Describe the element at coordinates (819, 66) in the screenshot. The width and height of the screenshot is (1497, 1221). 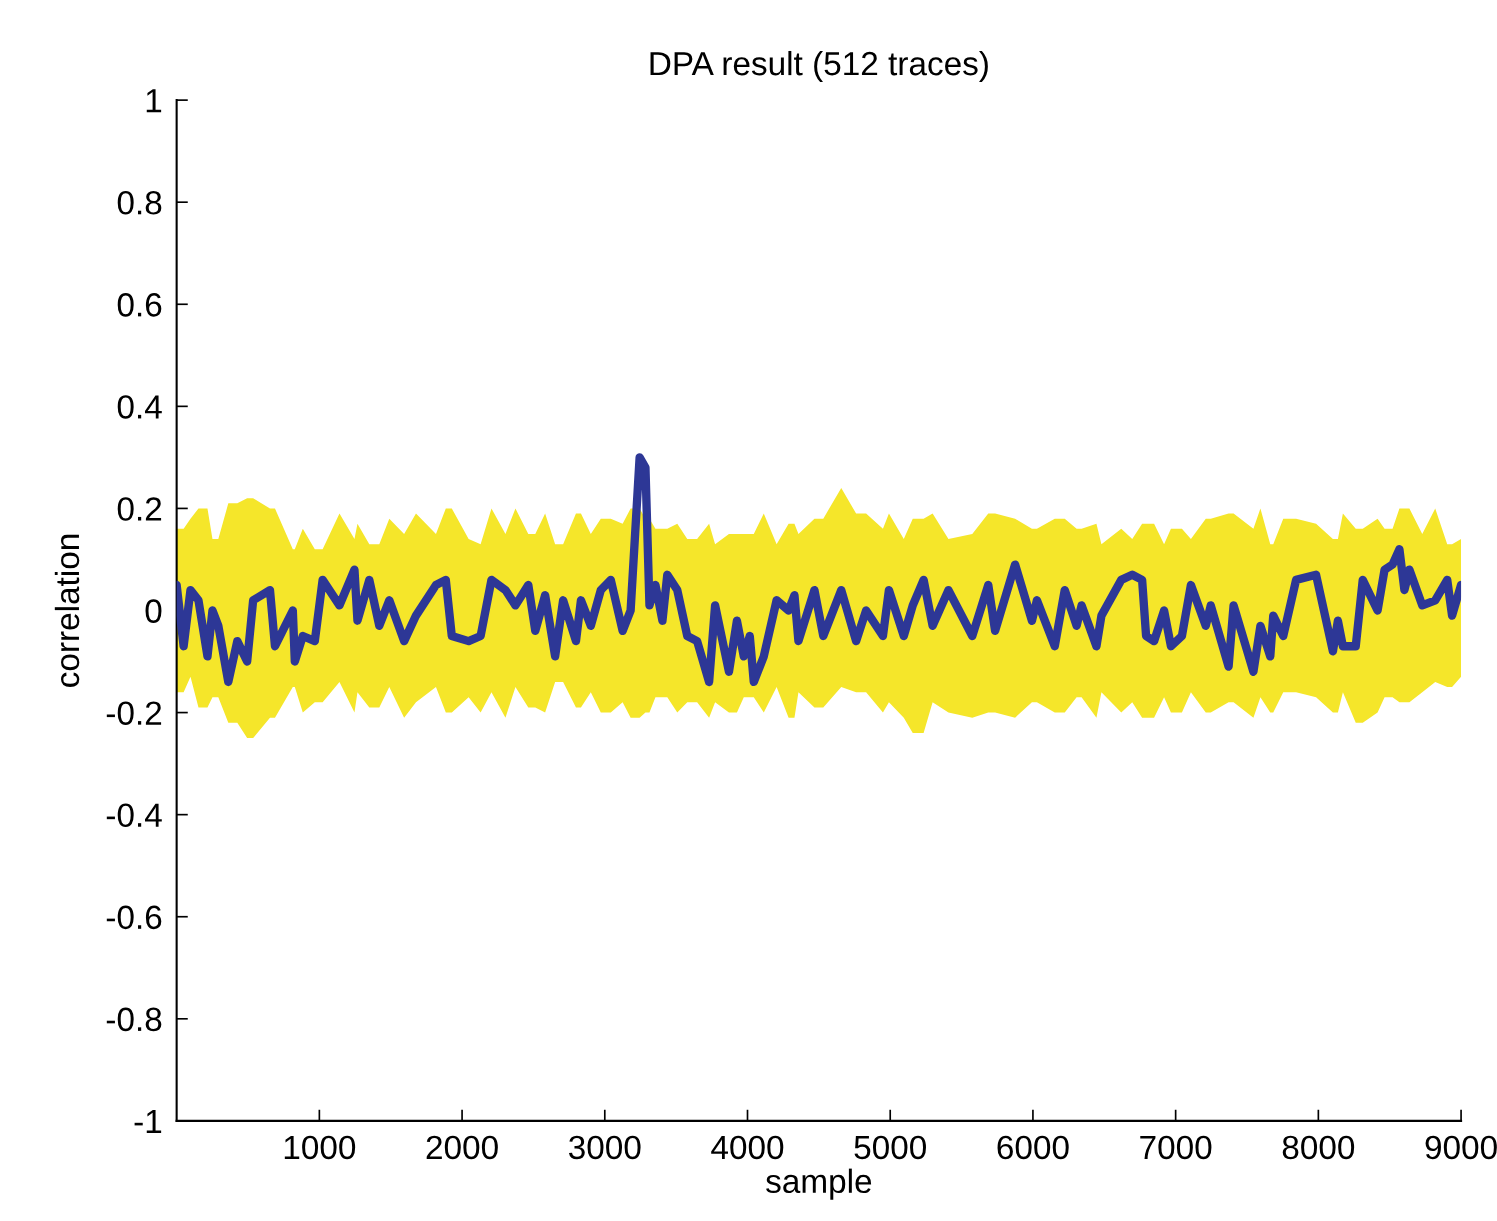
I see `chart-title: DPA result (512 traces)` at that location.